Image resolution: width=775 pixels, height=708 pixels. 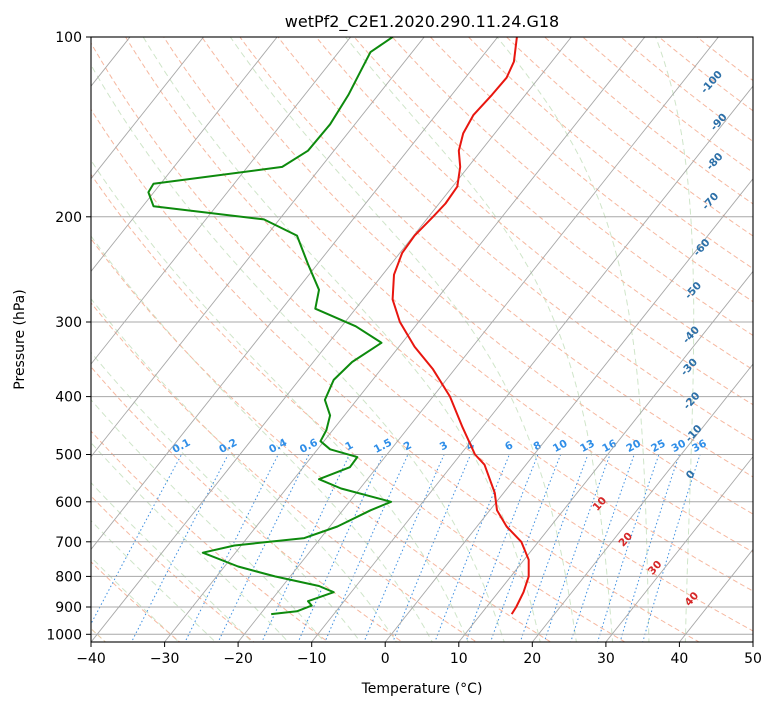 What do you see at coordinates (68, 503) in the screenshot?
I see `y-tick-label: 600` at bounding box center [68, 503].